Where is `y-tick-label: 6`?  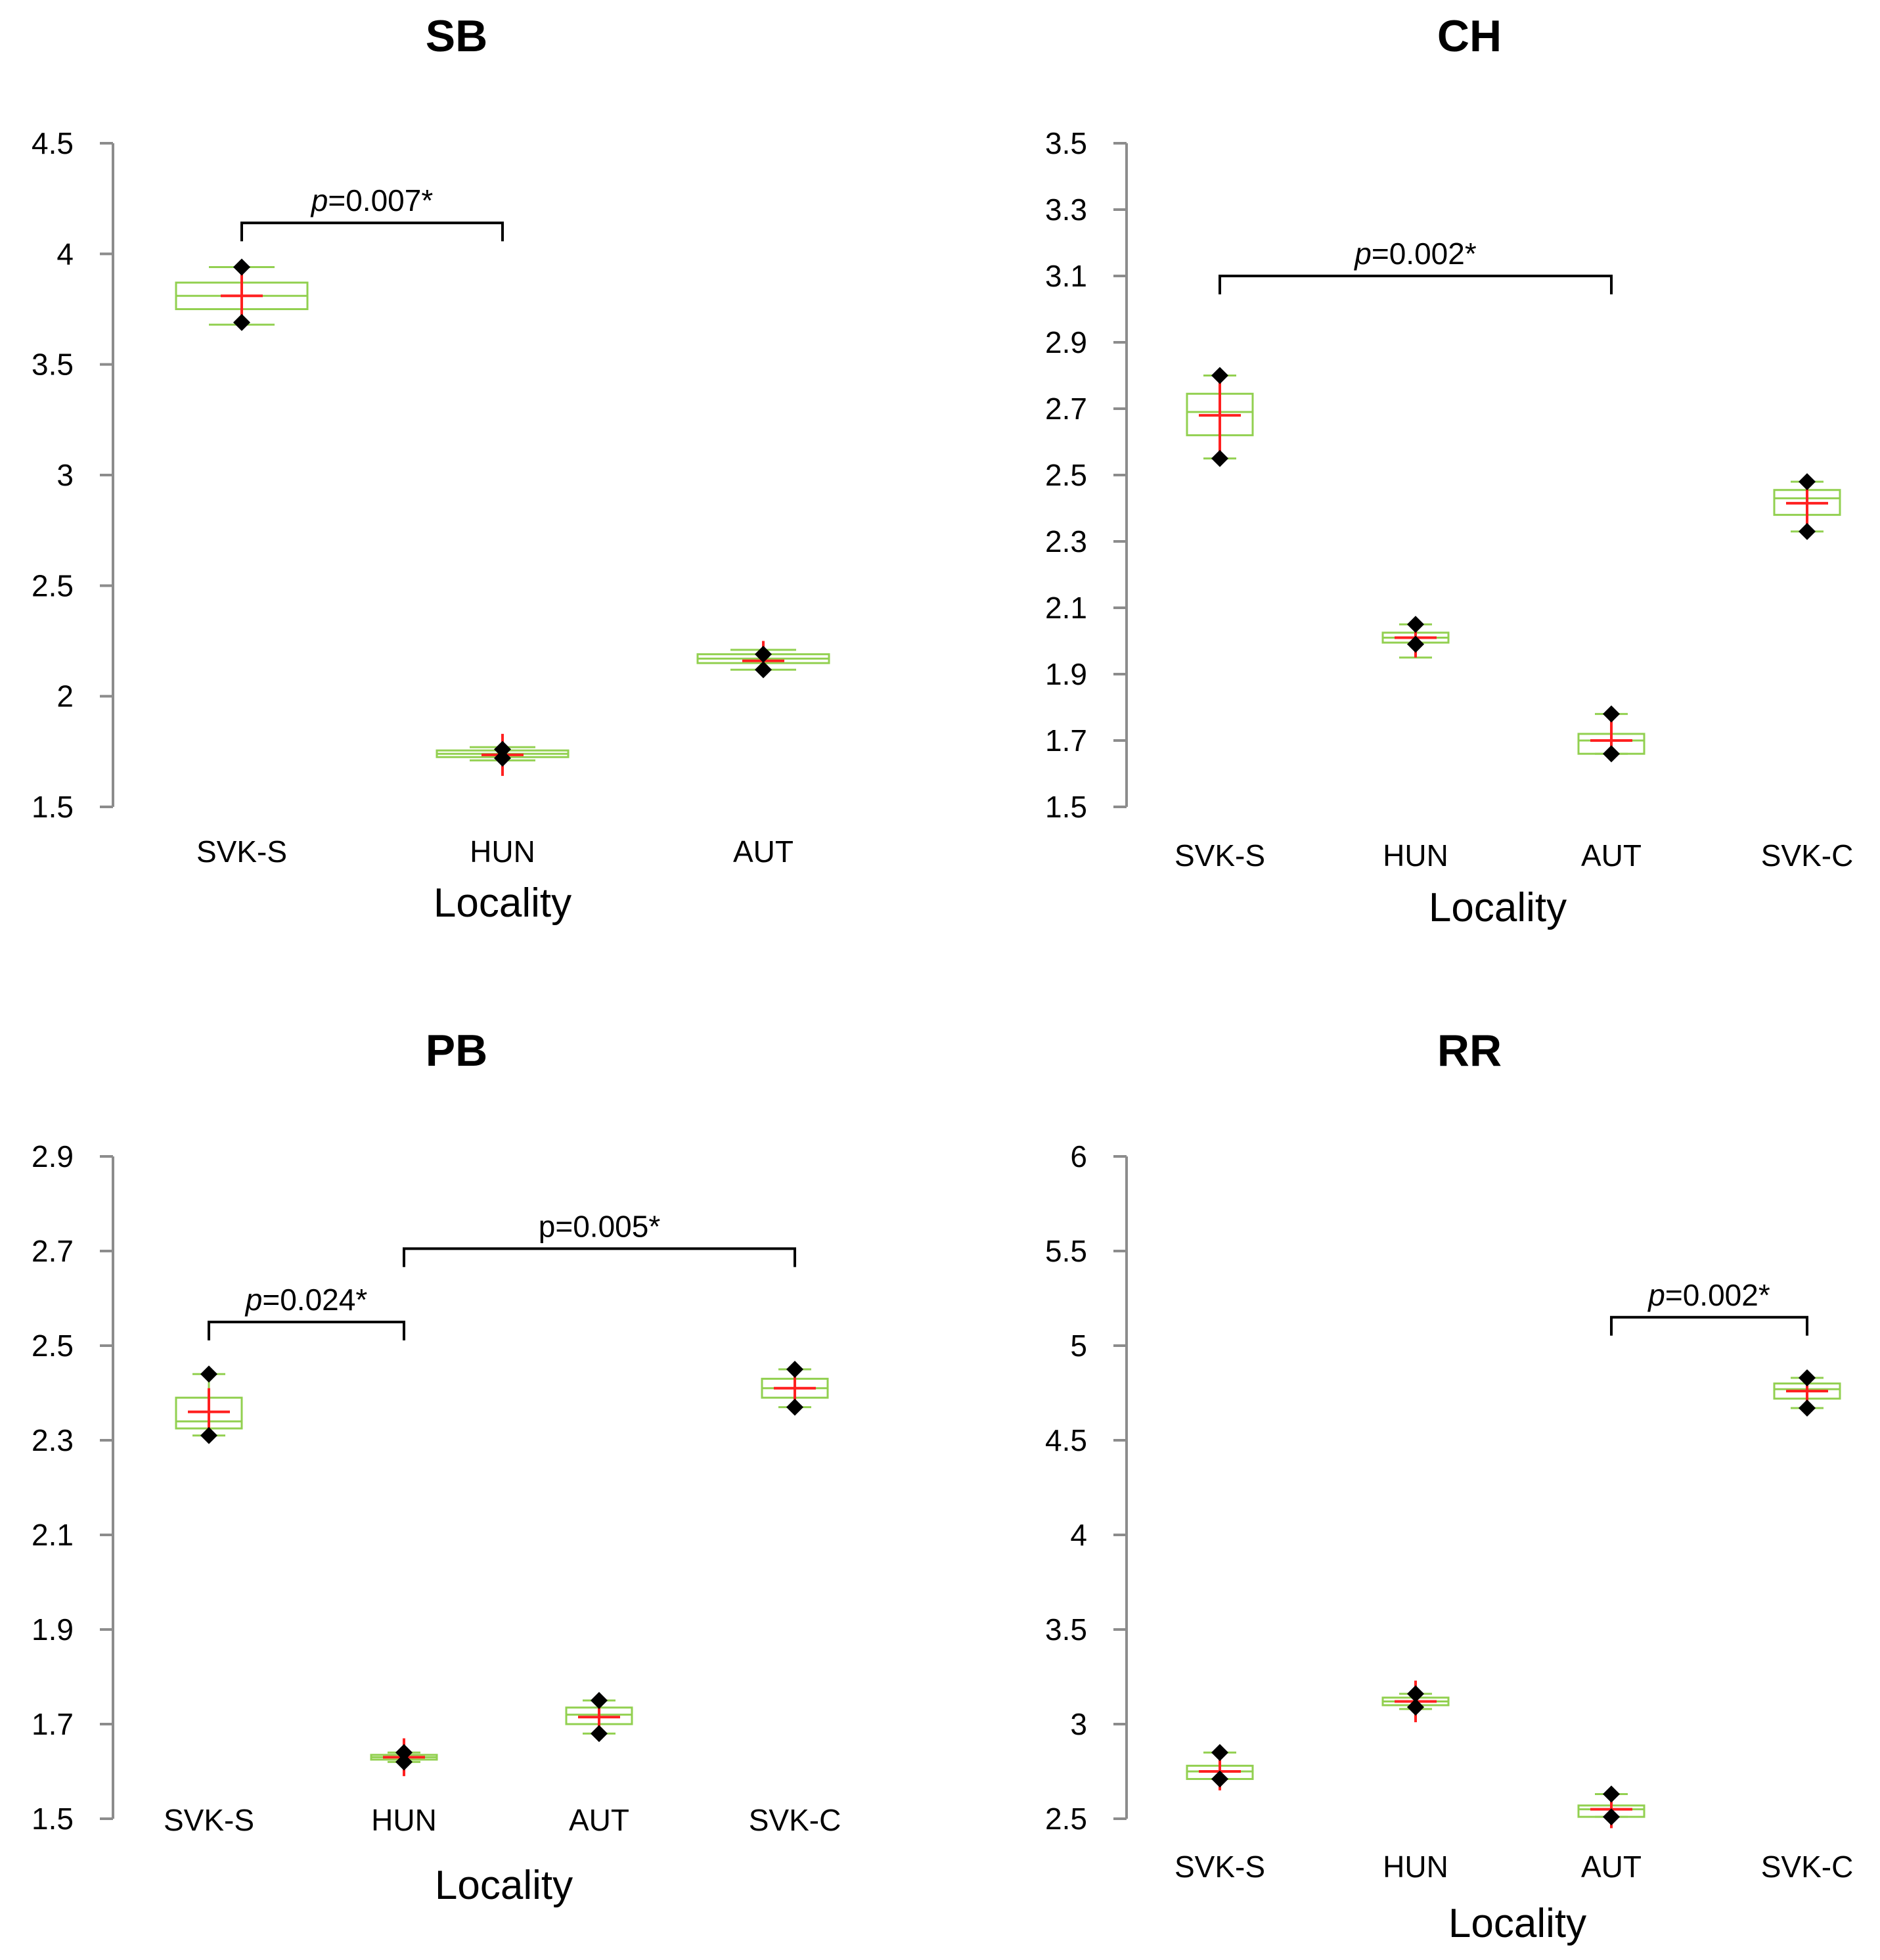
y-tick-label: 6 is located at coordinates (1078, 1156).